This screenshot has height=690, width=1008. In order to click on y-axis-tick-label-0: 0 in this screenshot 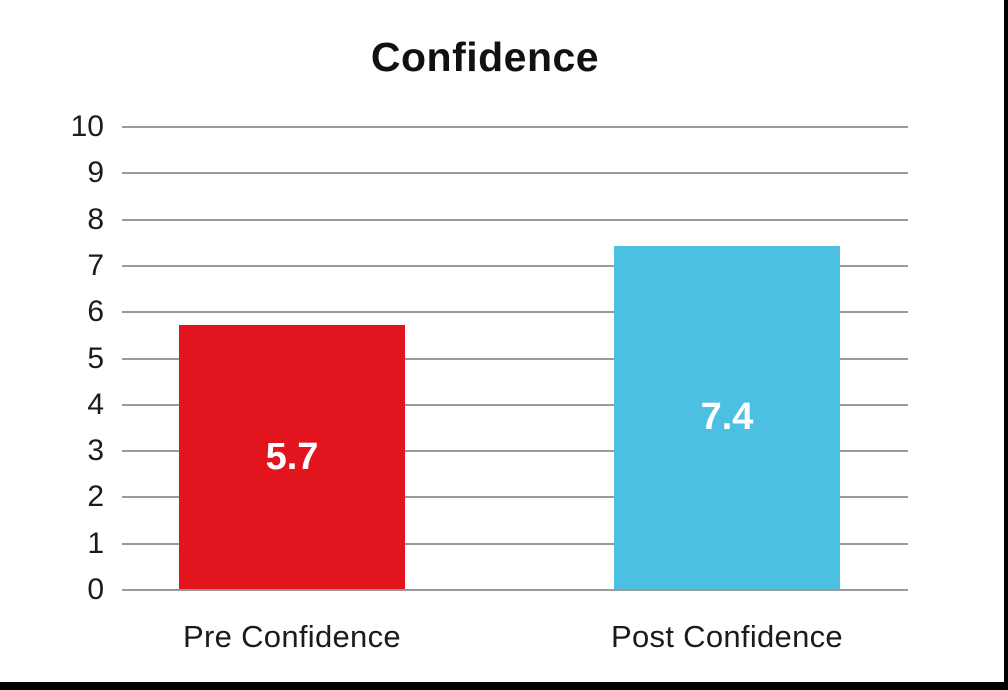, I will do `click(95, 589)`.